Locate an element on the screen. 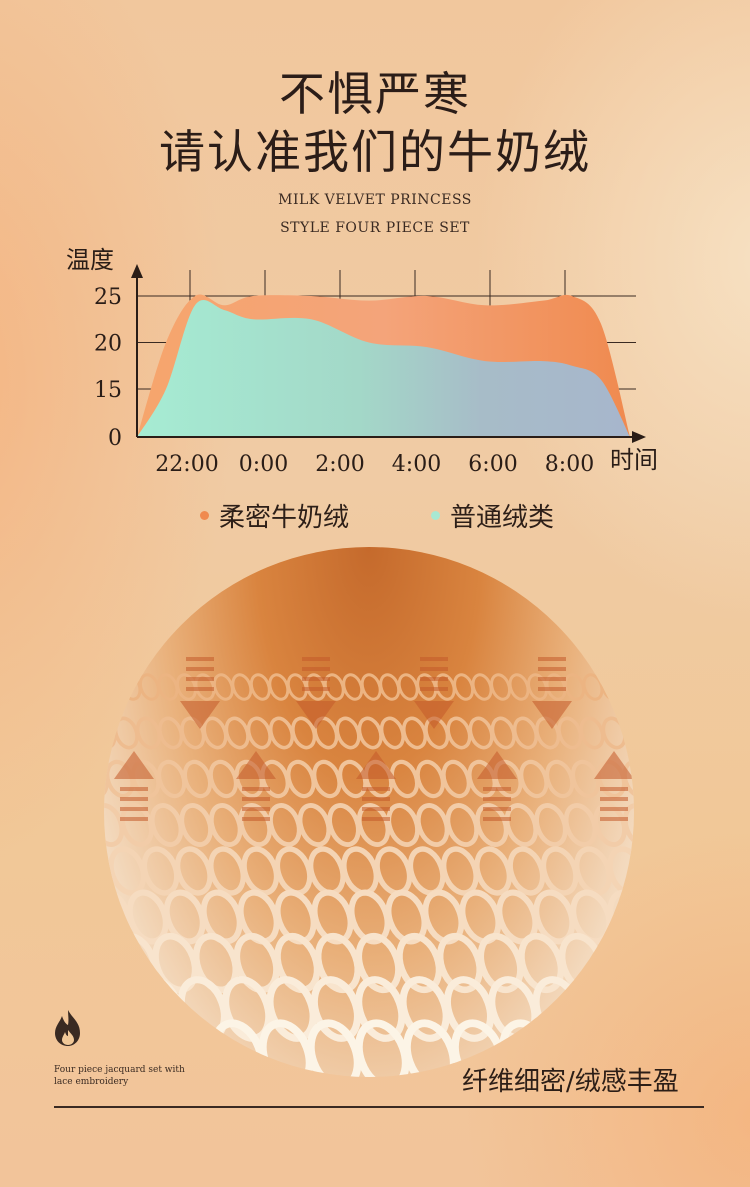 The height and width of the screenshot is (1187, 750). x-axis-arrow is located at coordinates (639, 437).